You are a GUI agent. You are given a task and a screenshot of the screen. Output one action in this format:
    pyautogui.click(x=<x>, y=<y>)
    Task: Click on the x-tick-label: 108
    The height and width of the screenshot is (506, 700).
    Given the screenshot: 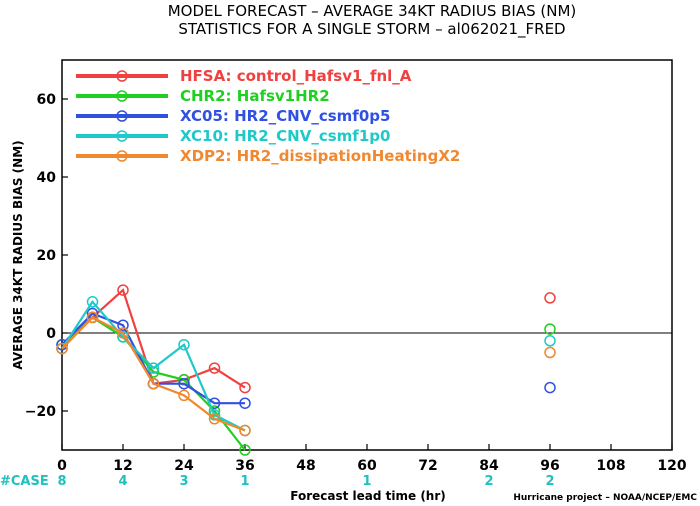 What is the action you would take?
    pyautogui.click(x=610, y=466)
    